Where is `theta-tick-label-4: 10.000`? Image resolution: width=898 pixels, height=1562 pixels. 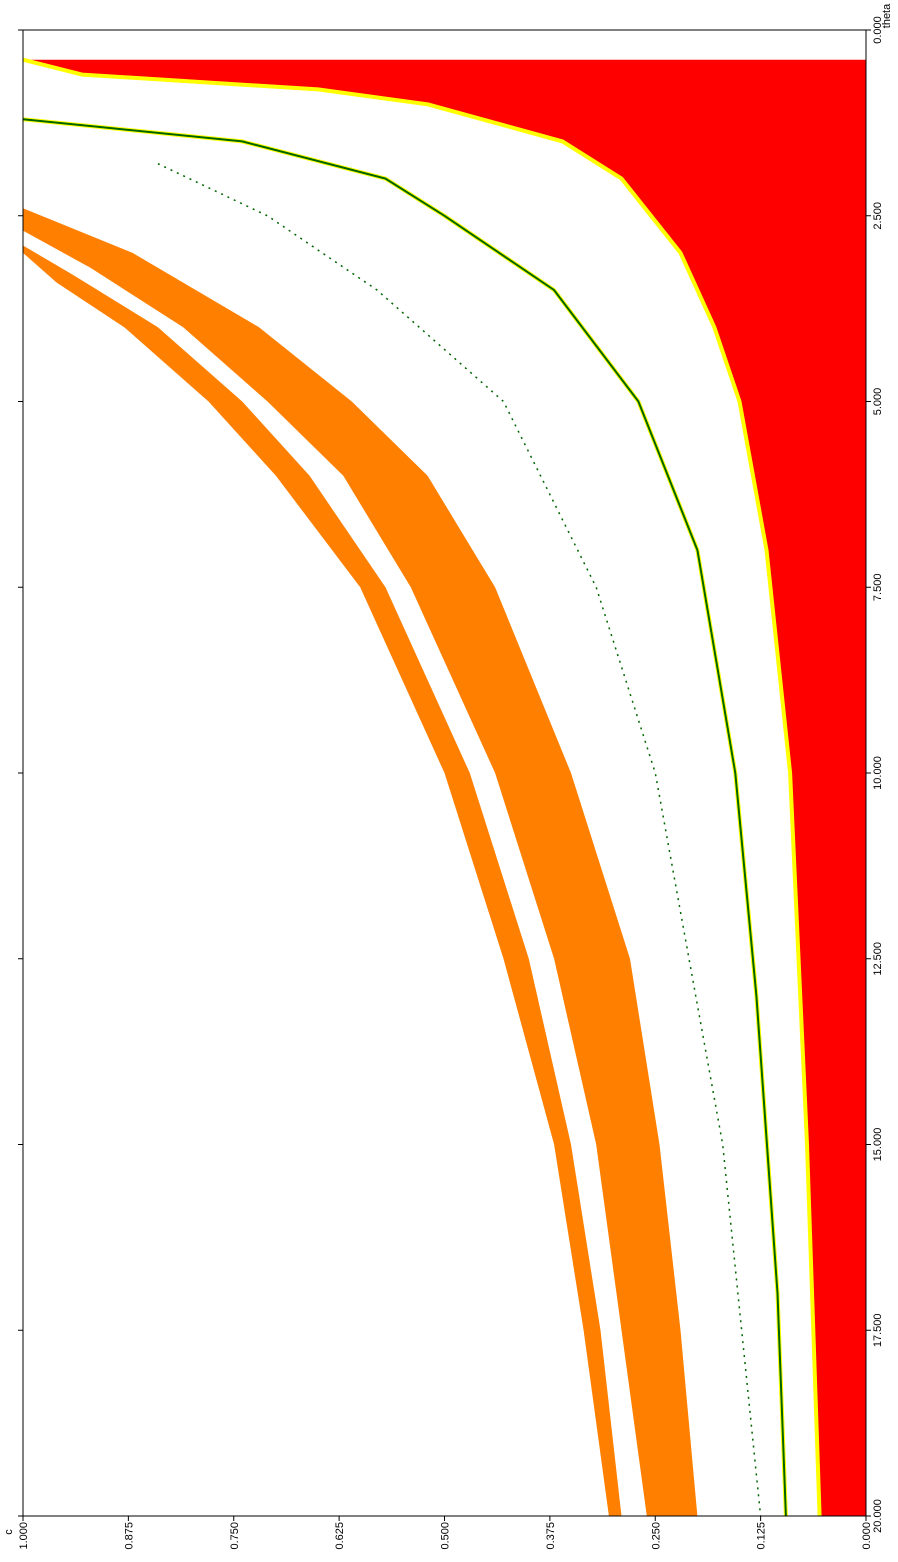
theta-tick-label-4: 10.000 is located at coordinates (878, 773).